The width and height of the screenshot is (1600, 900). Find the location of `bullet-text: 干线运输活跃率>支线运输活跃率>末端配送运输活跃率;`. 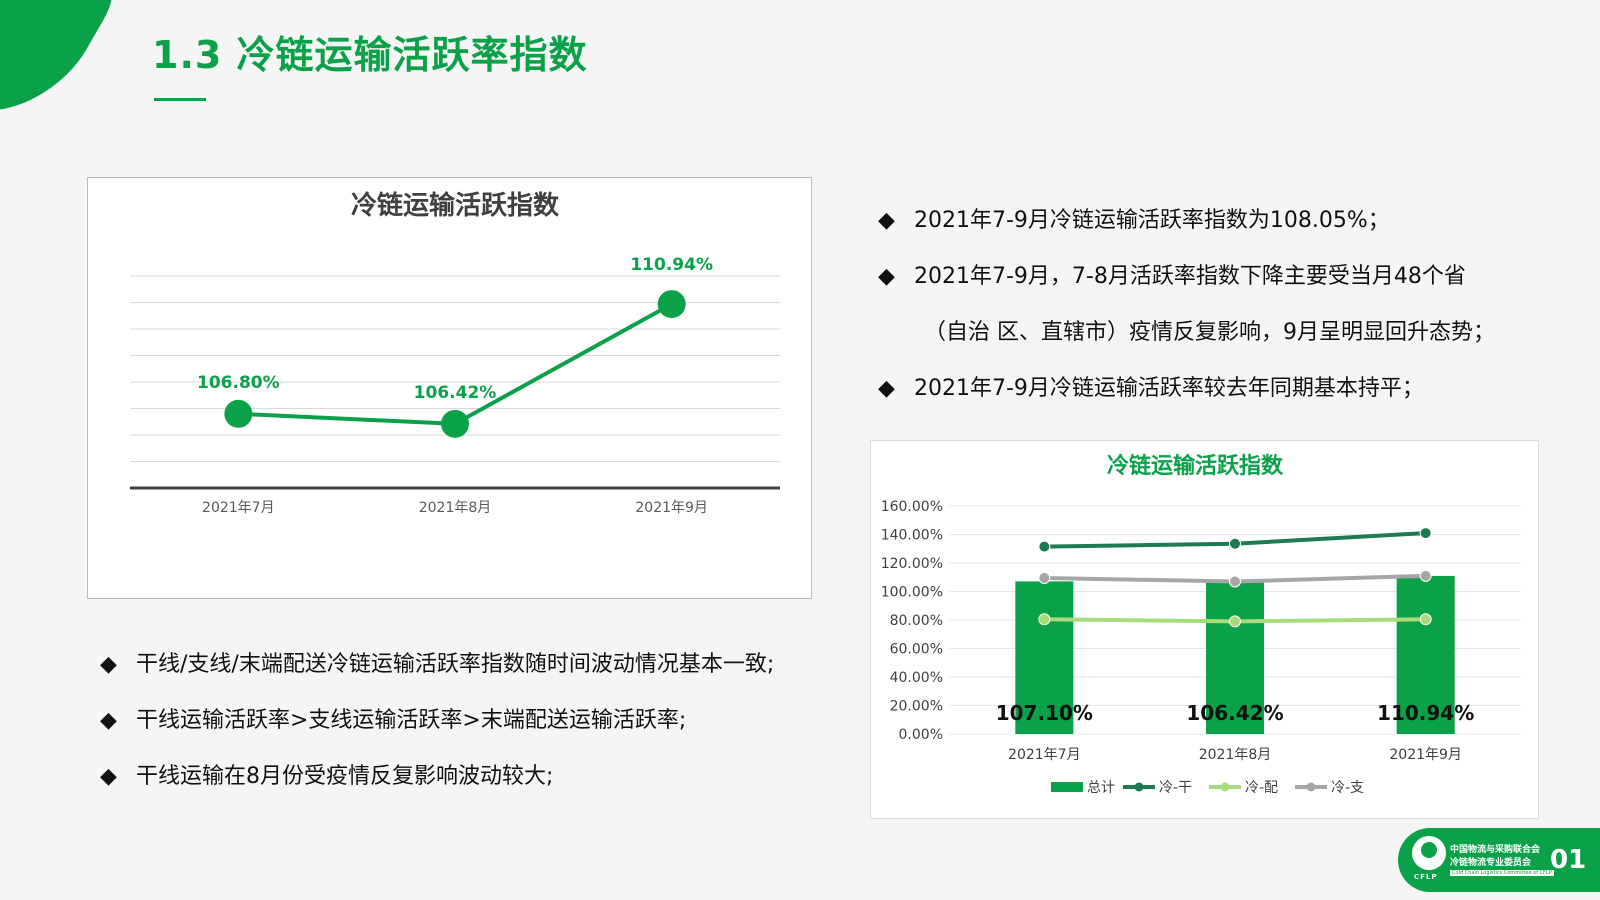

bullet-text: 干线运输活跃率>支线运输活跃率>末端配送运输活跃率; is located at coordinates (411, 720).